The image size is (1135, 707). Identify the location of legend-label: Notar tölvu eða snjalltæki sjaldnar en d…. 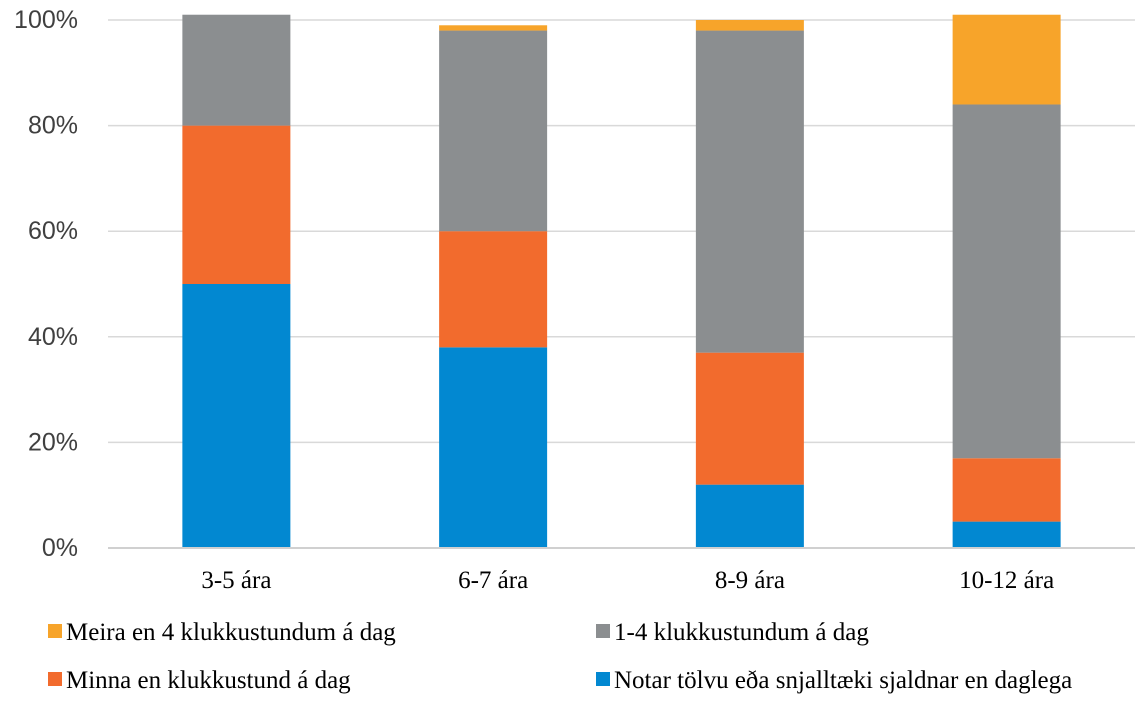
(843, 680).